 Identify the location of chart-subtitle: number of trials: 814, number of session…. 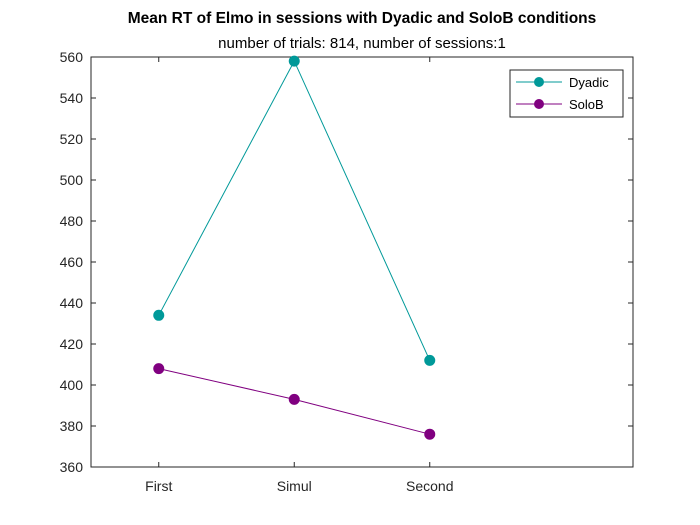
(362, 43).